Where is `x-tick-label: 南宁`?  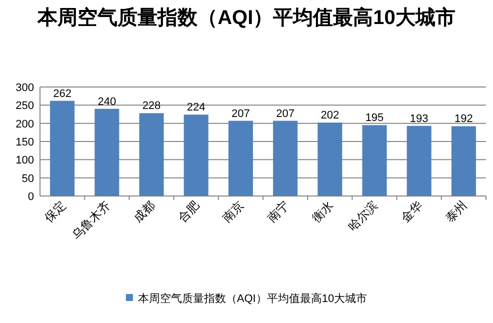
x-tick-label: 南宁 is located at coordinates (278, 212).